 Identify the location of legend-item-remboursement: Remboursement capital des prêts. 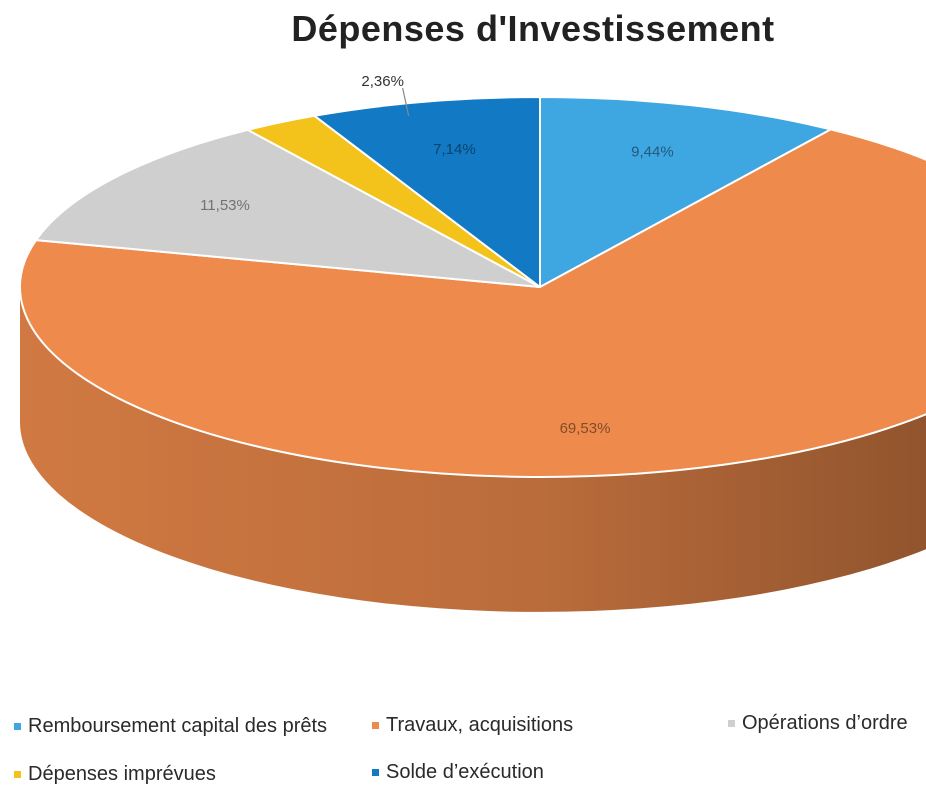
(170, 726).